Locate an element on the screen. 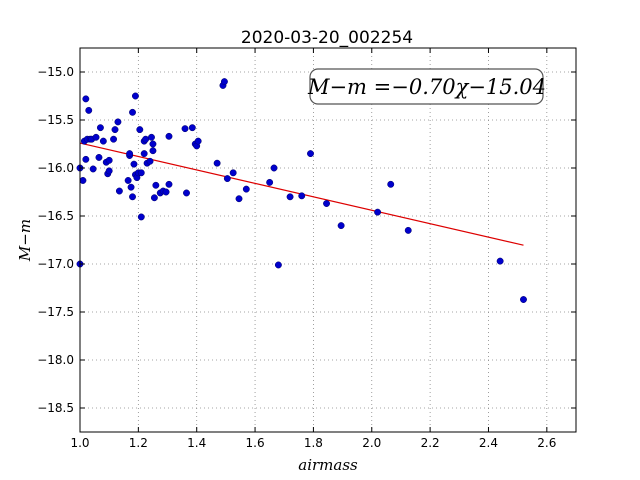 This screenshot has width=640, height=480. y-tick-label: −15.5 is located at coordinates (55, 120).